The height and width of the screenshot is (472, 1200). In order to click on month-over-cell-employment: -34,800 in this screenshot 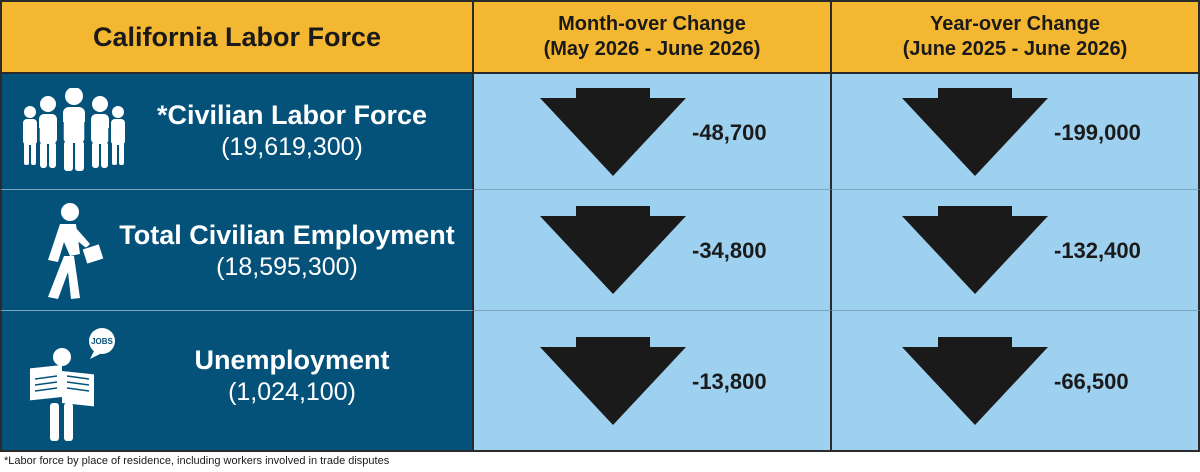, I will do `click(653, 250)`.